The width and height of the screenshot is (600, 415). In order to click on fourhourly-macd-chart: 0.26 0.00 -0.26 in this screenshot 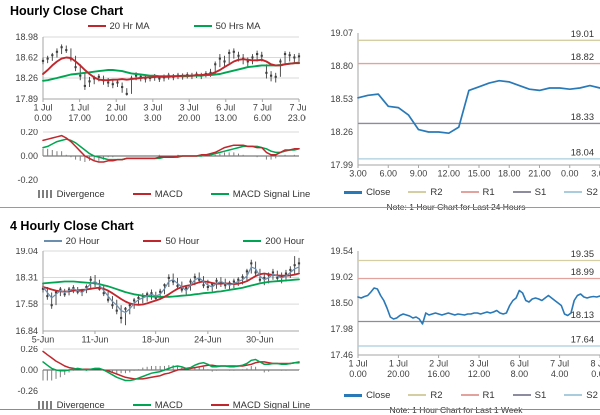, I will do `click(158, 371)`.